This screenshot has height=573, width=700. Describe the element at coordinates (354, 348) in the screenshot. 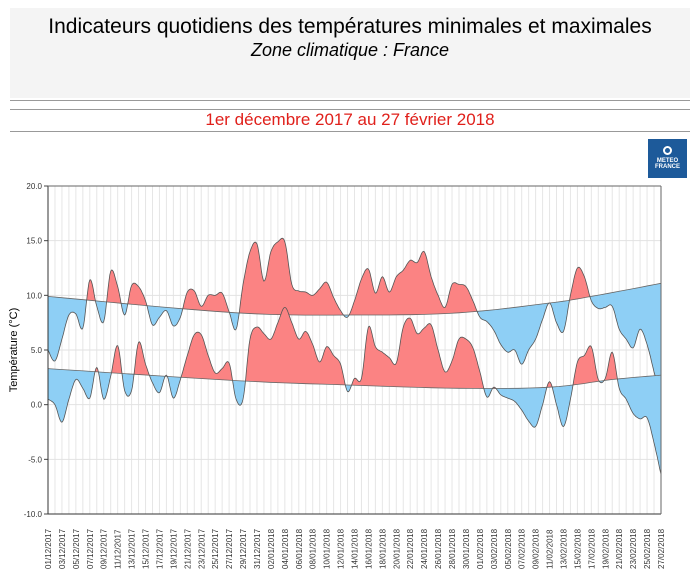

I see `min-above-normal-area` at that location.